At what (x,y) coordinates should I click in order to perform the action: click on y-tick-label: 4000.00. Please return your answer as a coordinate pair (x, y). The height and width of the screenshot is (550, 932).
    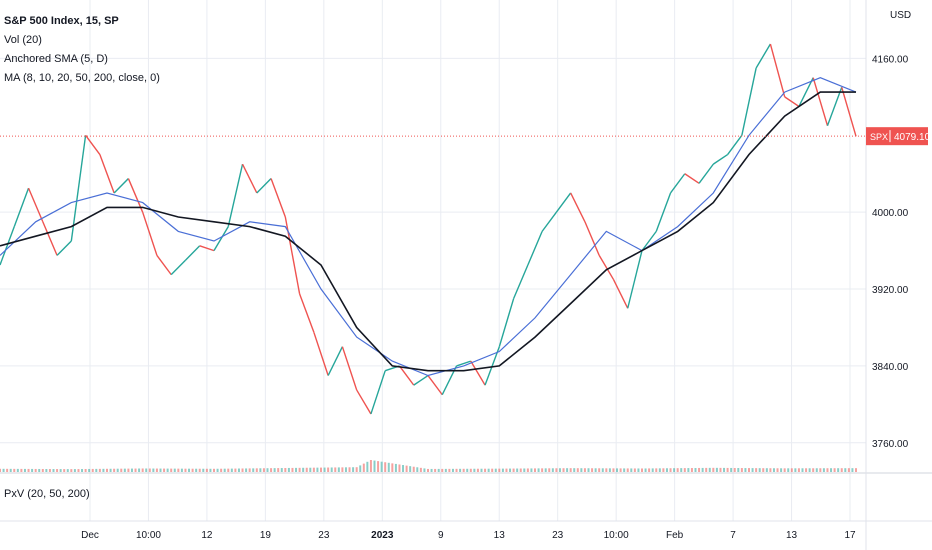
    Looking at the image, I should click on (890, 213).